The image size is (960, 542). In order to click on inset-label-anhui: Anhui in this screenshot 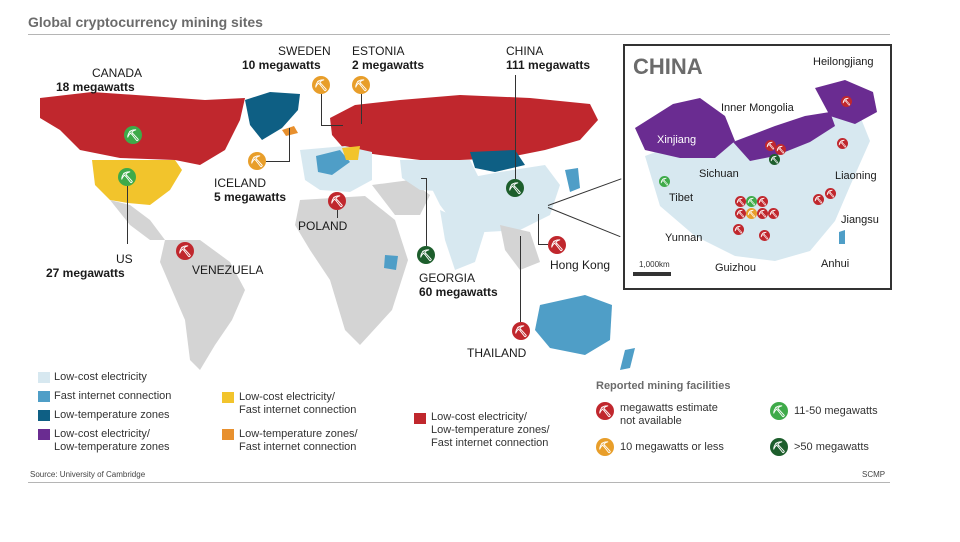, I will do `click(835, 264)`.